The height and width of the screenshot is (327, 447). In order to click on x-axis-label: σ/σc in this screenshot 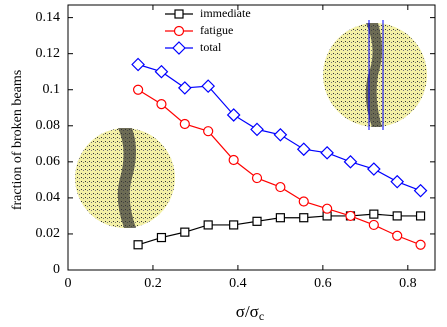, I will do `click(250, 312)`.